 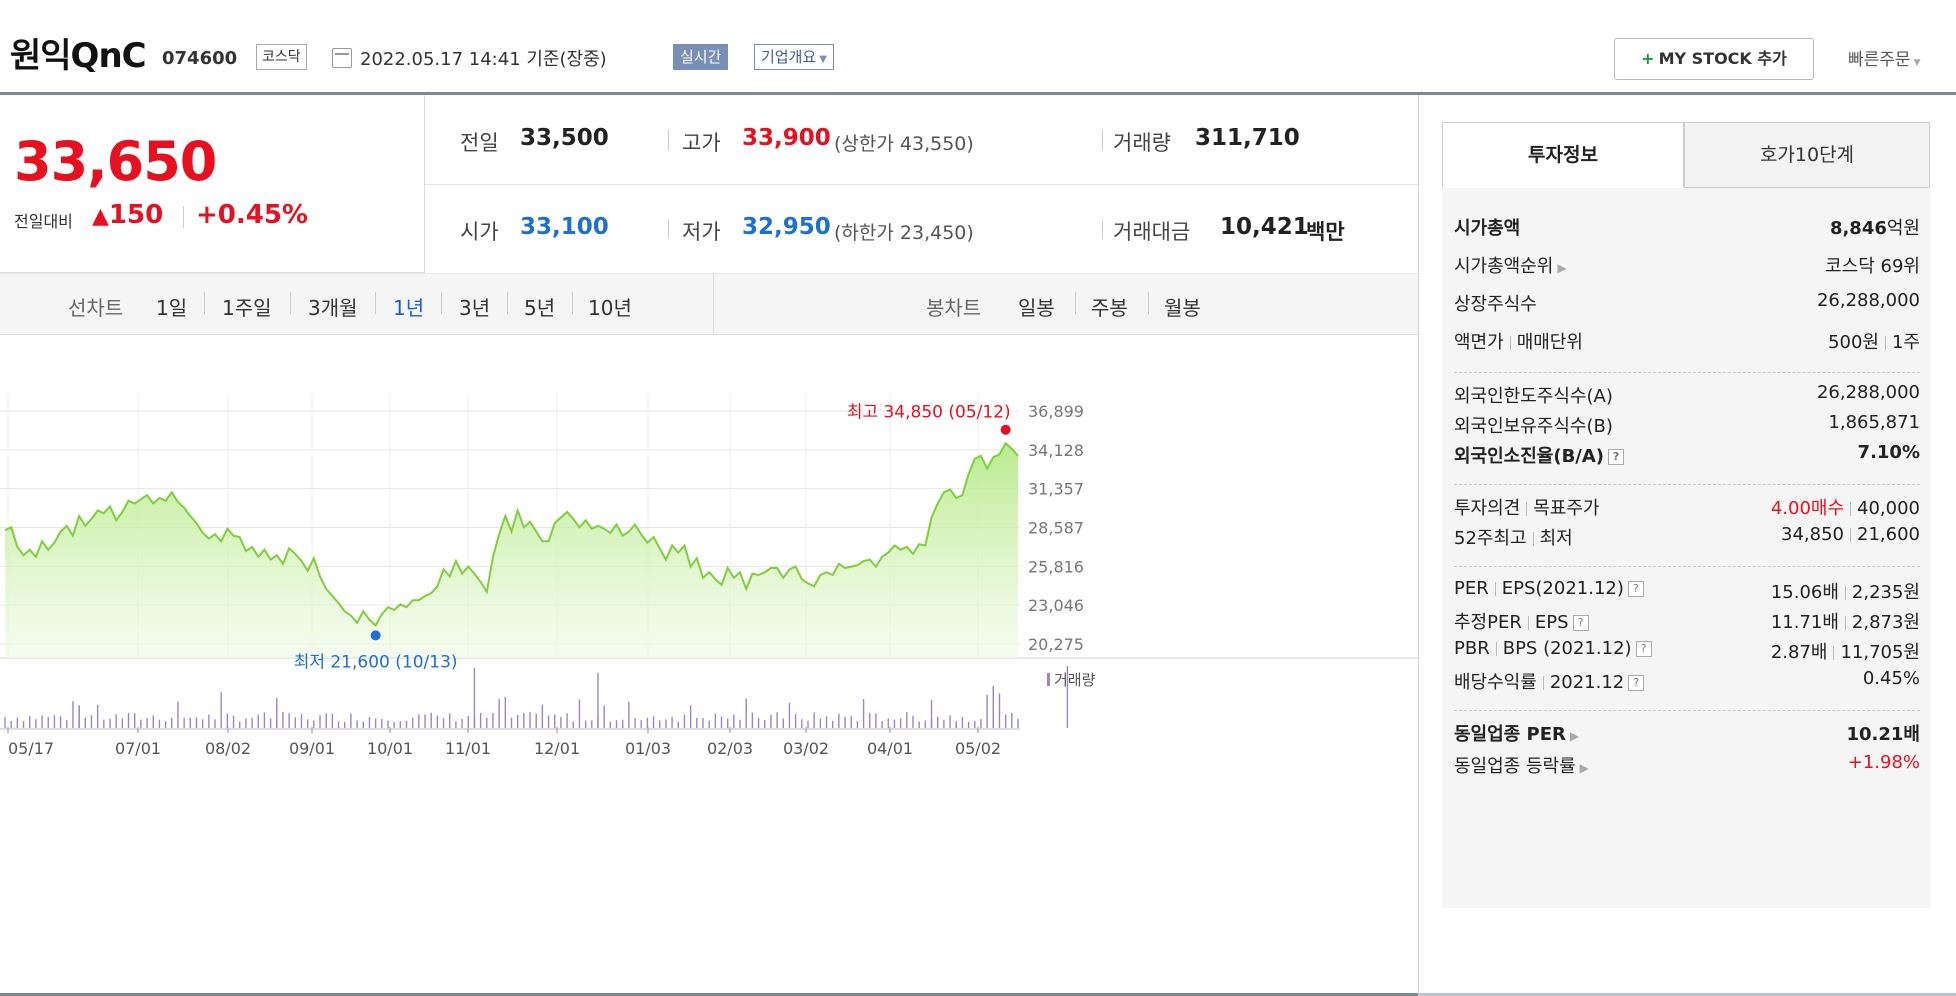 What do you see at coordinates (701, 143) in the screenshot?
I see `high-label: 고가` at bounding box center [701, 143].